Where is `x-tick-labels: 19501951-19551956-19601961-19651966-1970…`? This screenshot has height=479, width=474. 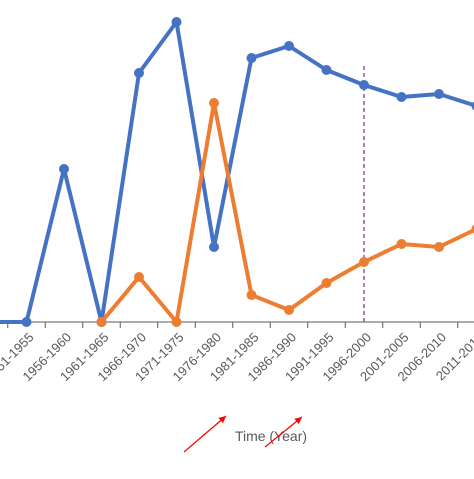 x-tick-labels: 19501951-19551956-19601961-19651966-1970… is located at coordinates (237, 357).